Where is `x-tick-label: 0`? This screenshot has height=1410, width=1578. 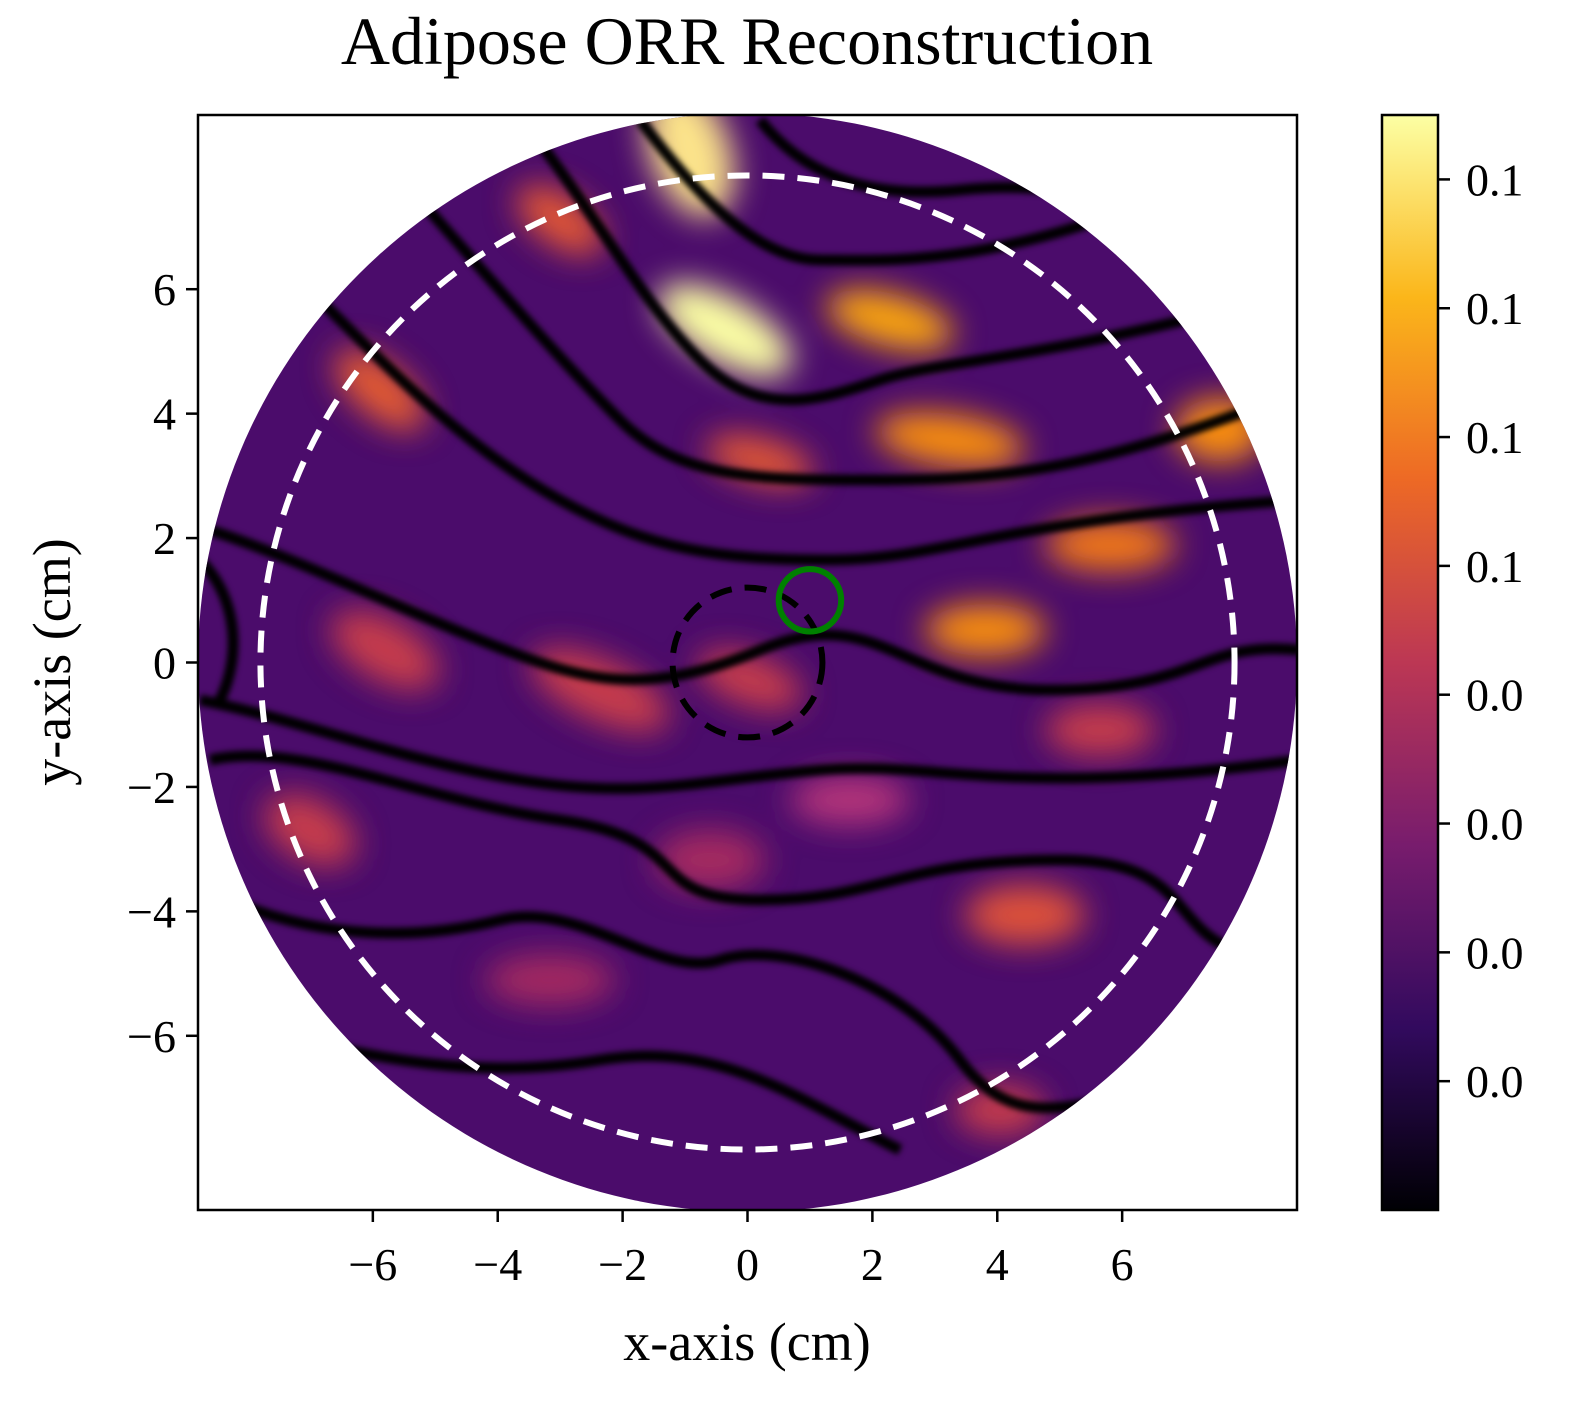
x-tick-label: 0 is located at coordinates (747, 1264).